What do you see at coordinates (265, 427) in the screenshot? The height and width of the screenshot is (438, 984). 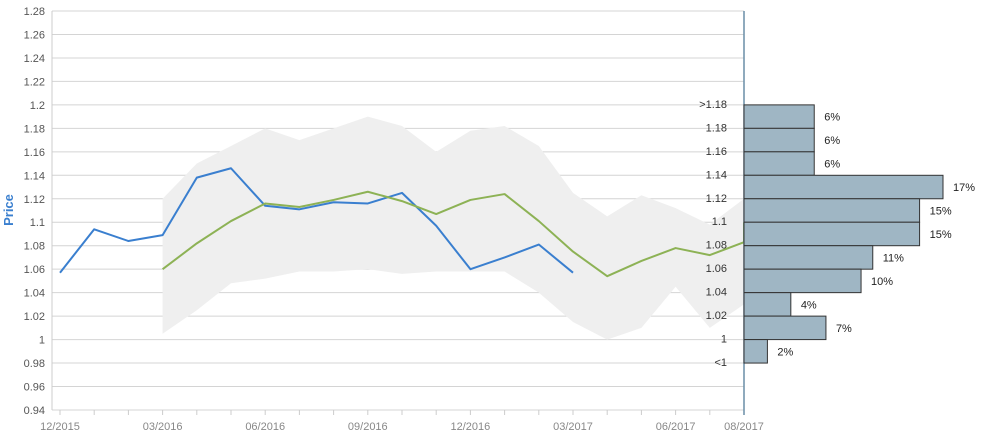 I see `x-tick-label: 06/2016` at bounding box center [265, 427].